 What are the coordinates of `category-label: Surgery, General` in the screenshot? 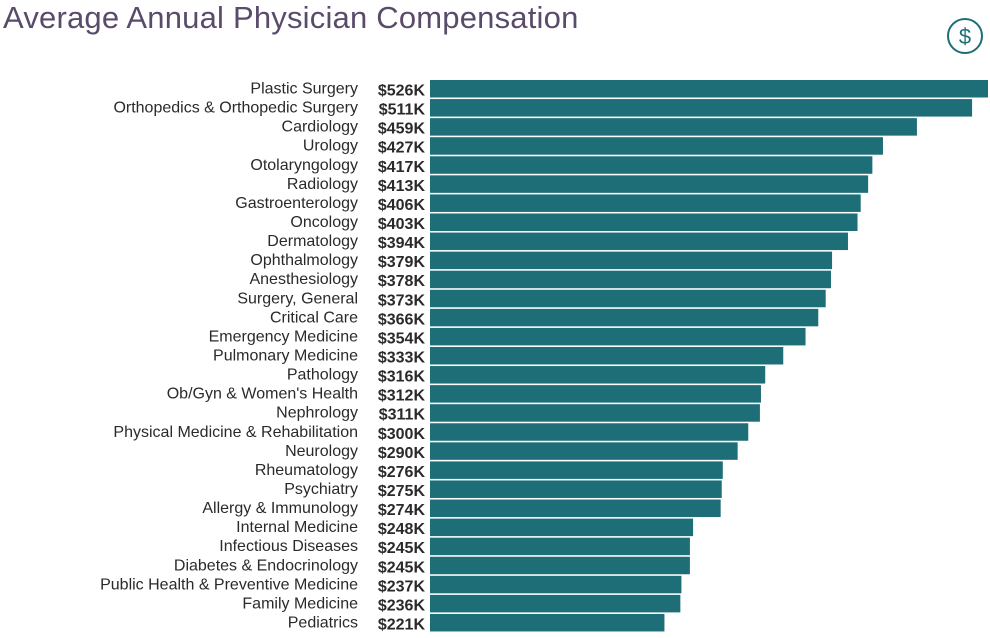 It's located at (297, 298).